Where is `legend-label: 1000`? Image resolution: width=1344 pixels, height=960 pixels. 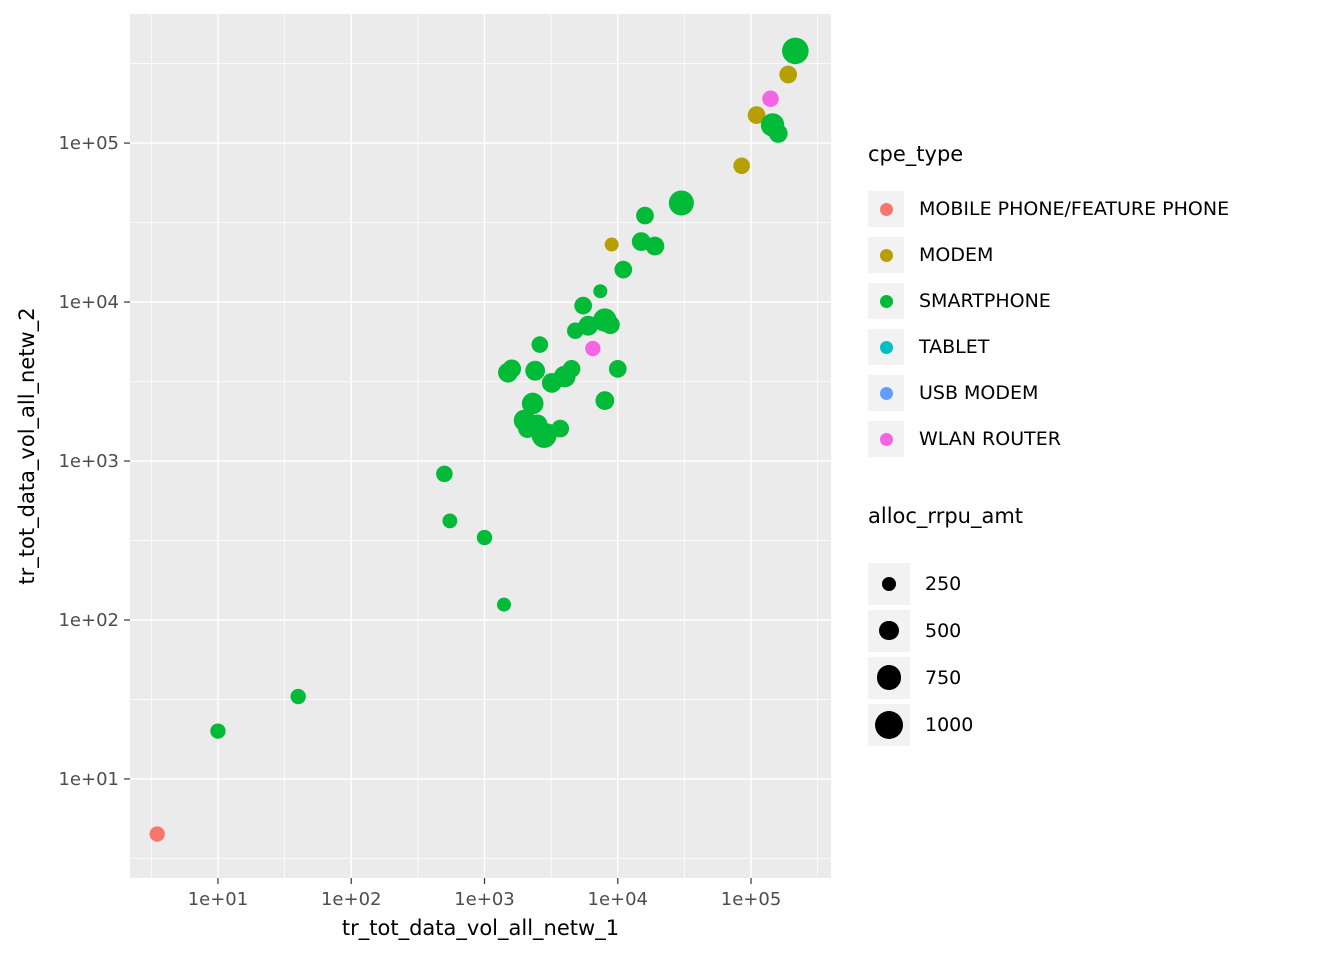 legend-label: 1000 is located at coordinates (949, 724).